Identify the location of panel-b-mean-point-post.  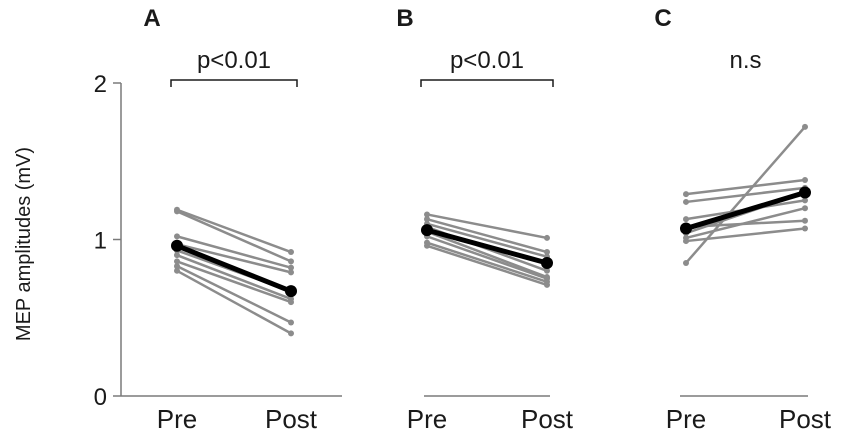
(547, 262).